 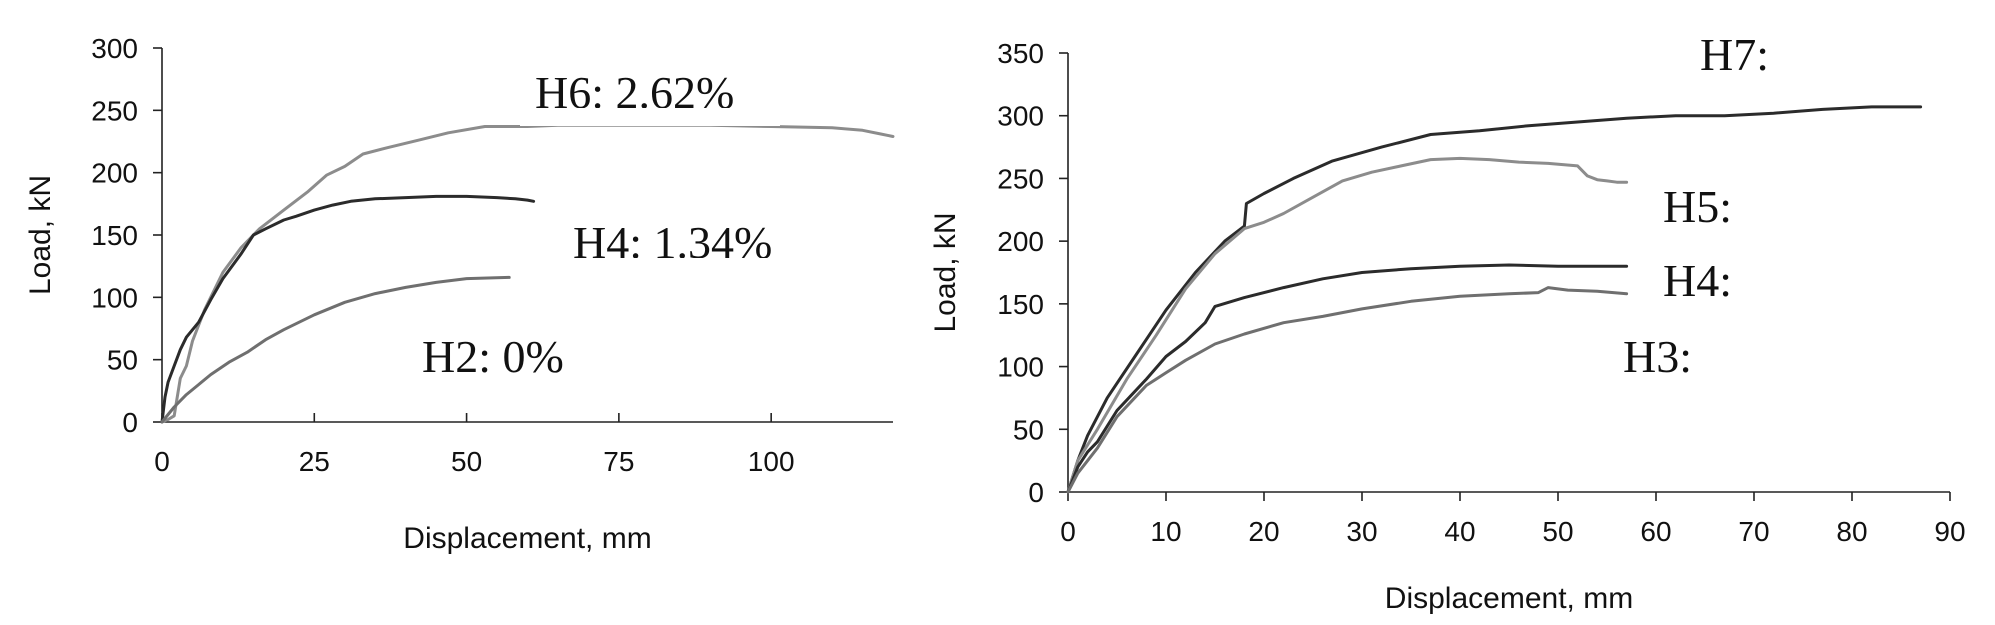 What do you see at coordinates (1753, 531) in the screenshot?
I see `x-tick-label: 70` at bounding box center [1753, 531].